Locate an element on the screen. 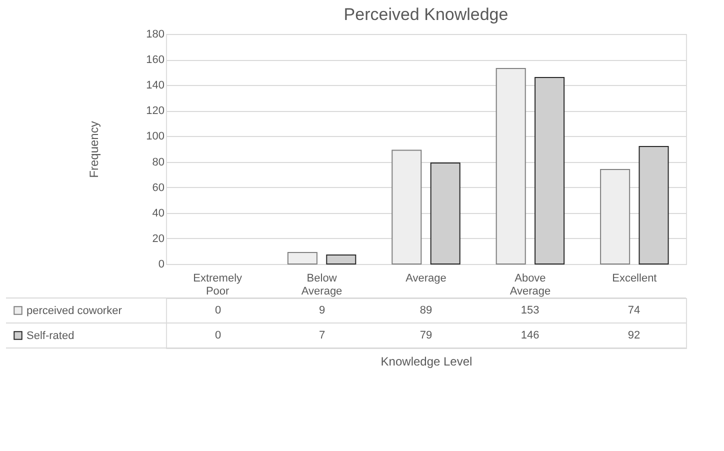 The height and width of the screenshot is (451, 724). legend-label: perceived coworker is located at coordinates (74, 311).